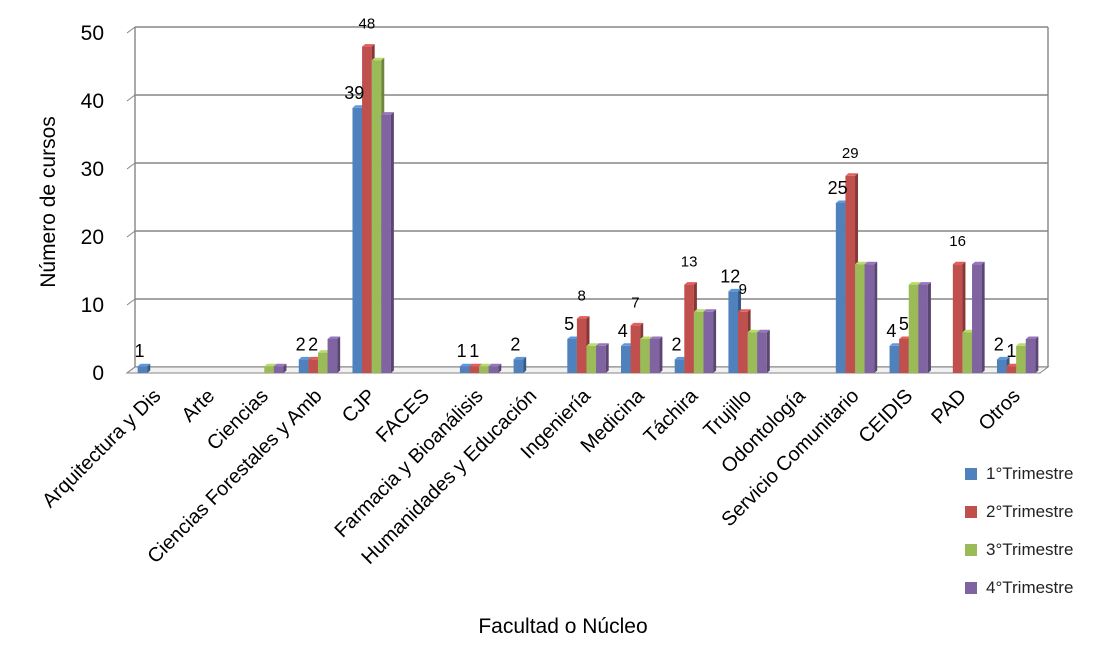 The image size is (1100, 646). I want to click on data-label: 9, so click(743, 289).